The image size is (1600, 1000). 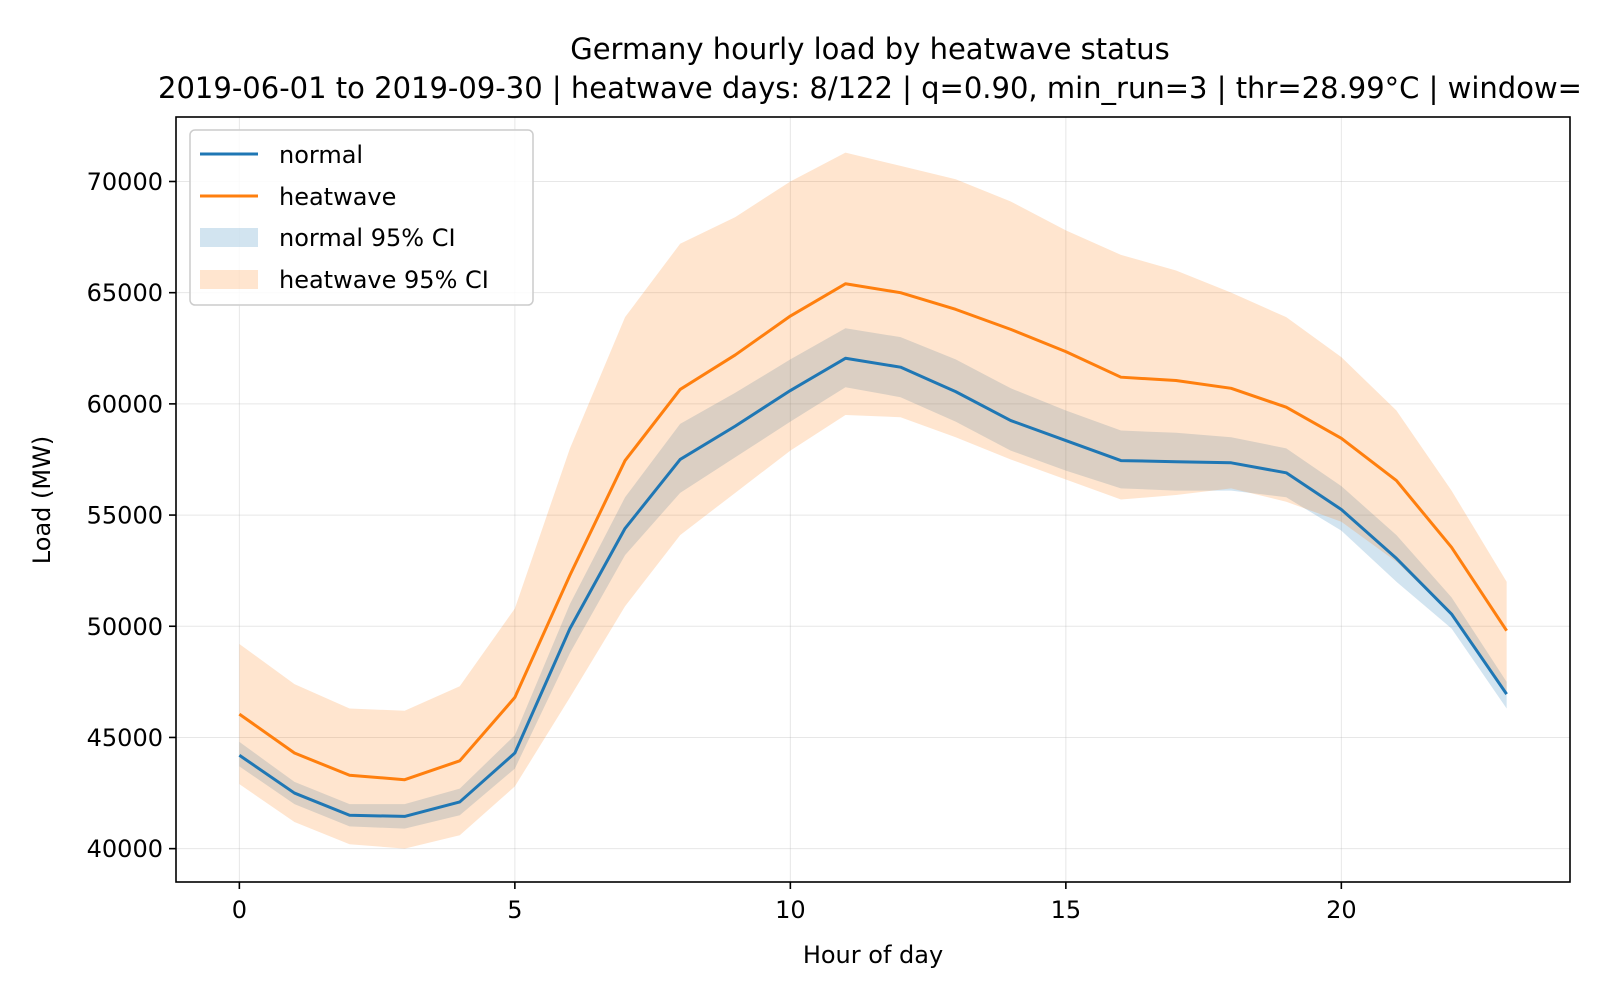 What do you see at coordinates (384, 280) in the screenshot?
I see `legend-label-heatwave-ci: heatwave 95% CI` at bounding box center [384, 280].